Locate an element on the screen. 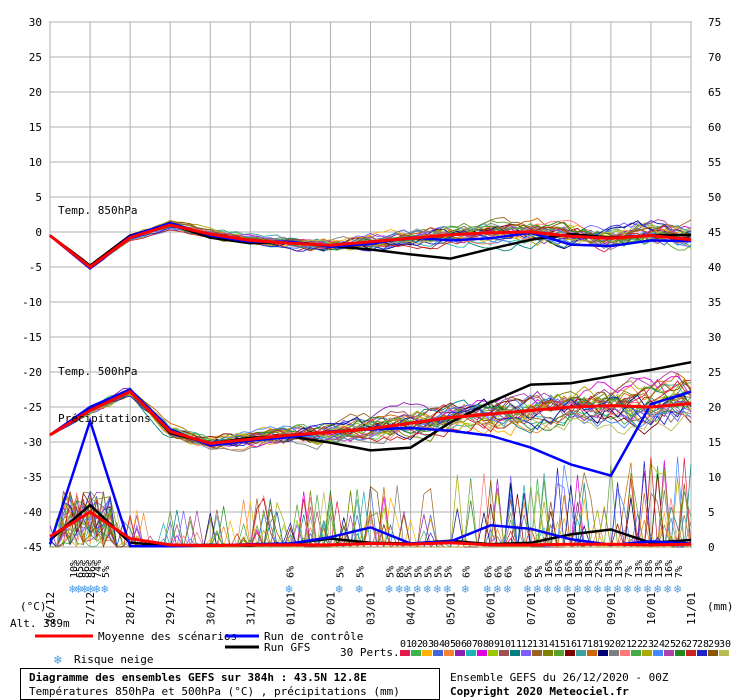  right-tick-label: 10 is located at coordinates (714, 477).